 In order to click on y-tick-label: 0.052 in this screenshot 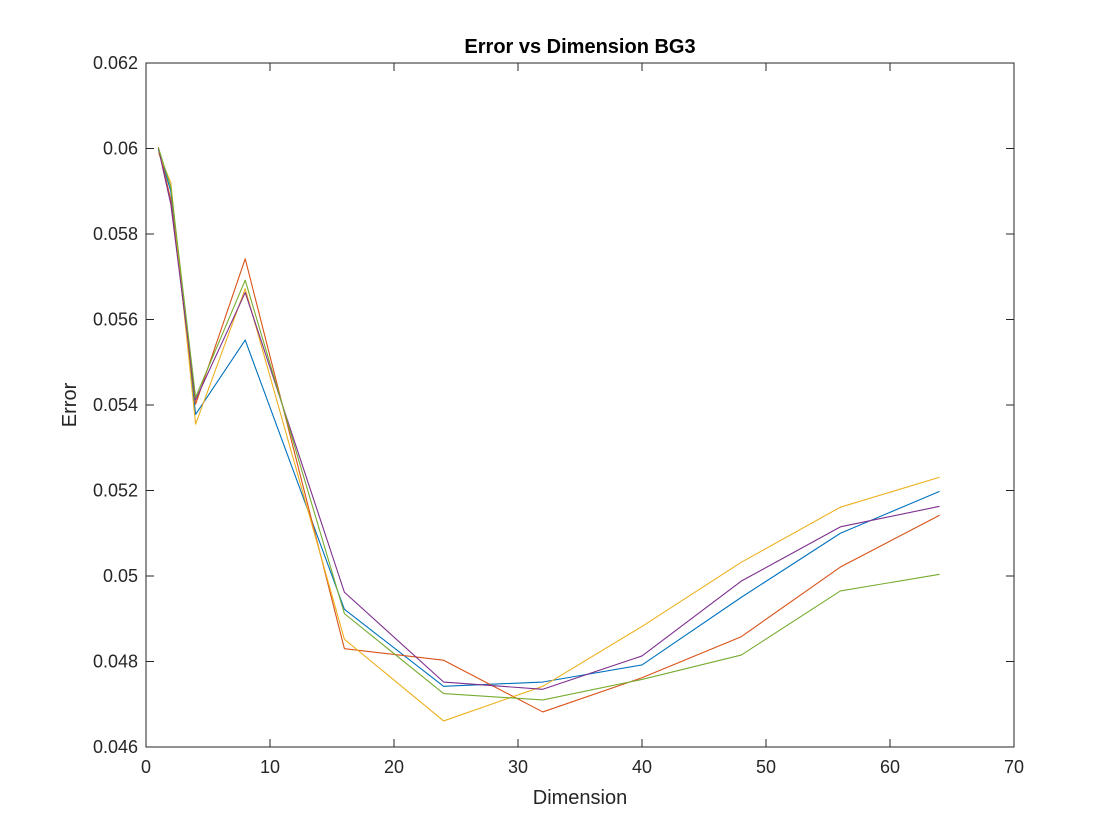, I will do `click(115, 491)`.